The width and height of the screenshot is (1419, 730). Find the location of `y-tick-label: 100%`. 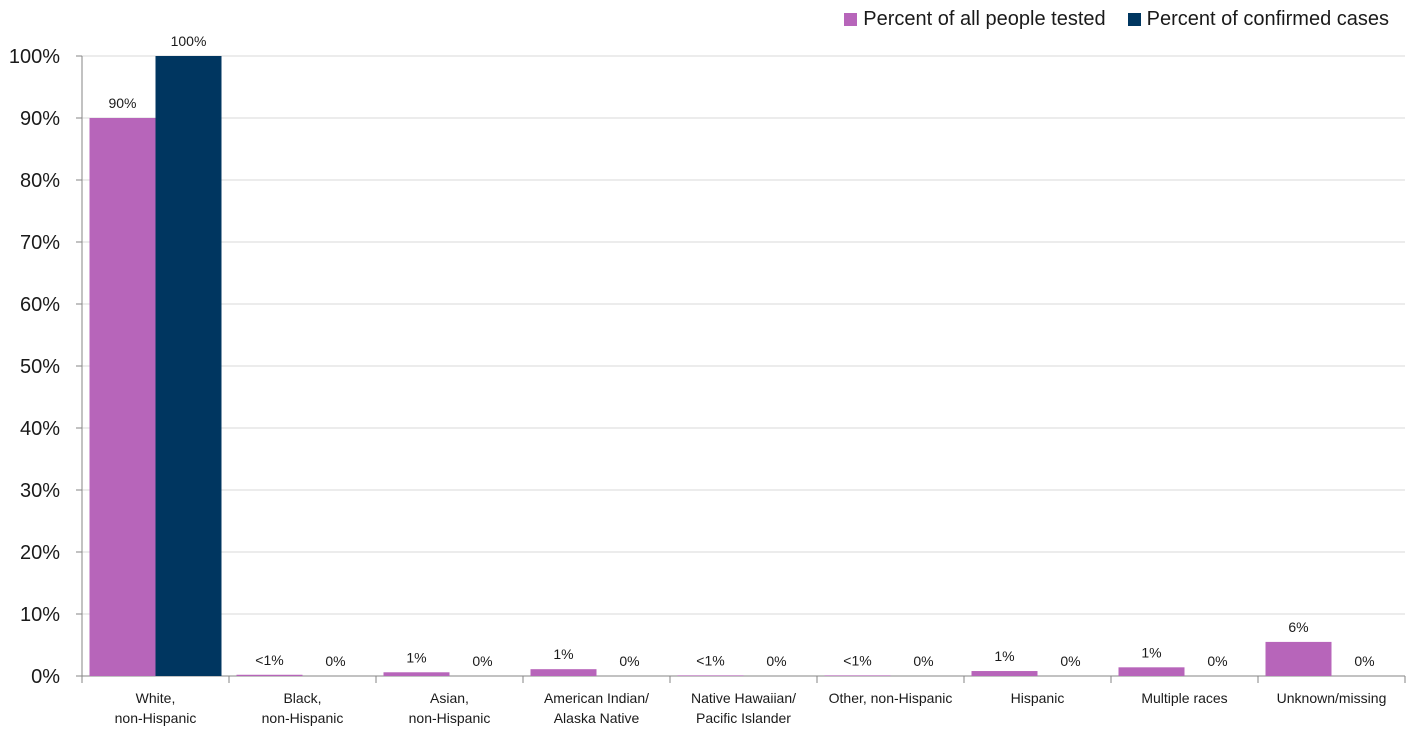

y-tick-label: 100% is located at coordinates (34, 57).